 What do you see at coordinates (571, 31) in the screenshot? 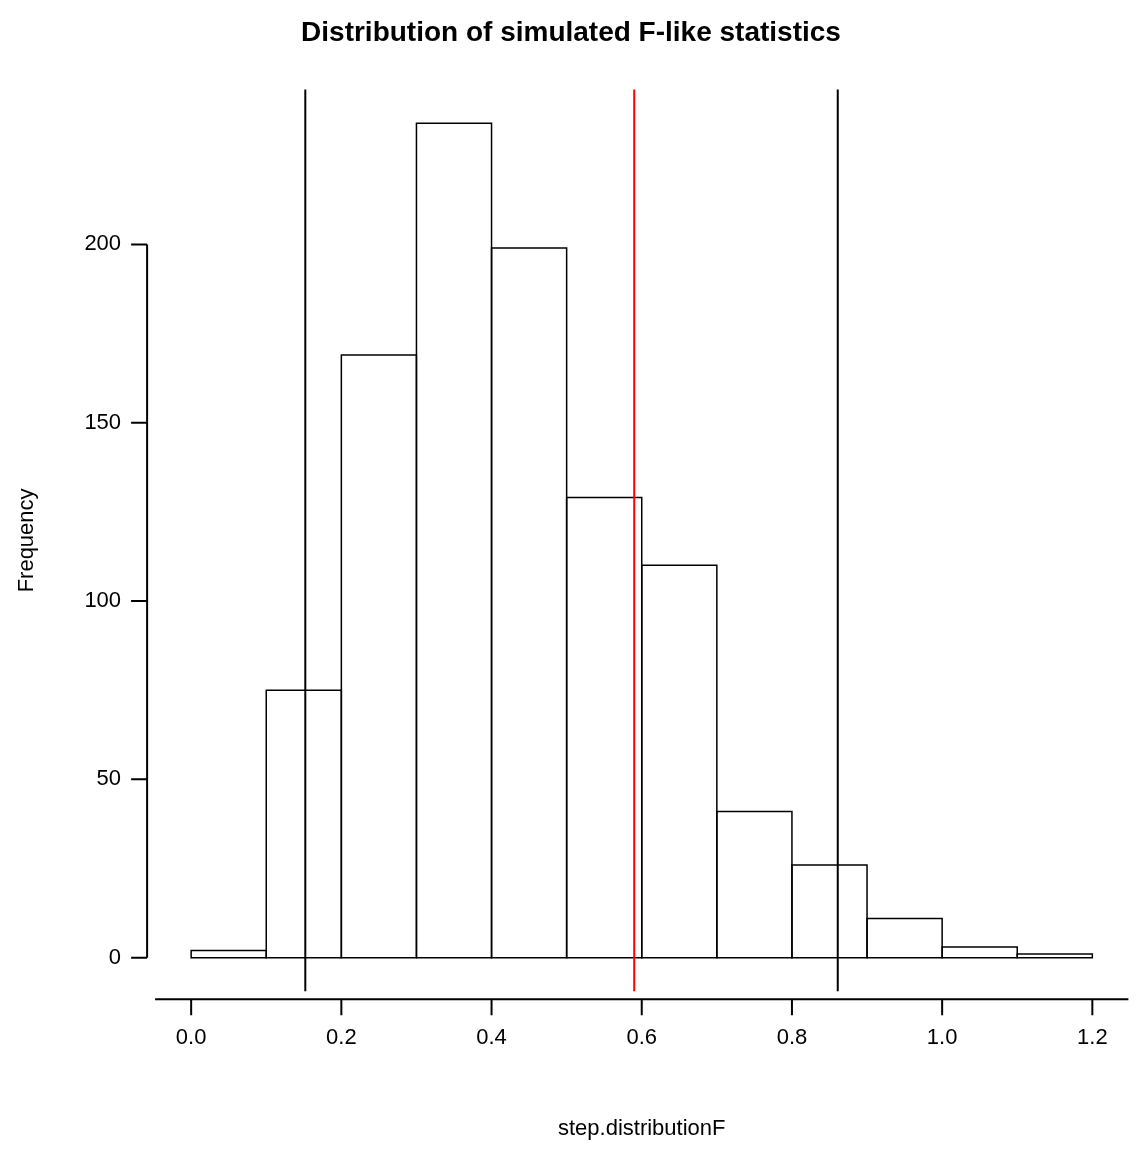
I see `chart-title: Distribution of simulated F-like statistics` at bounding box center [571, 31].